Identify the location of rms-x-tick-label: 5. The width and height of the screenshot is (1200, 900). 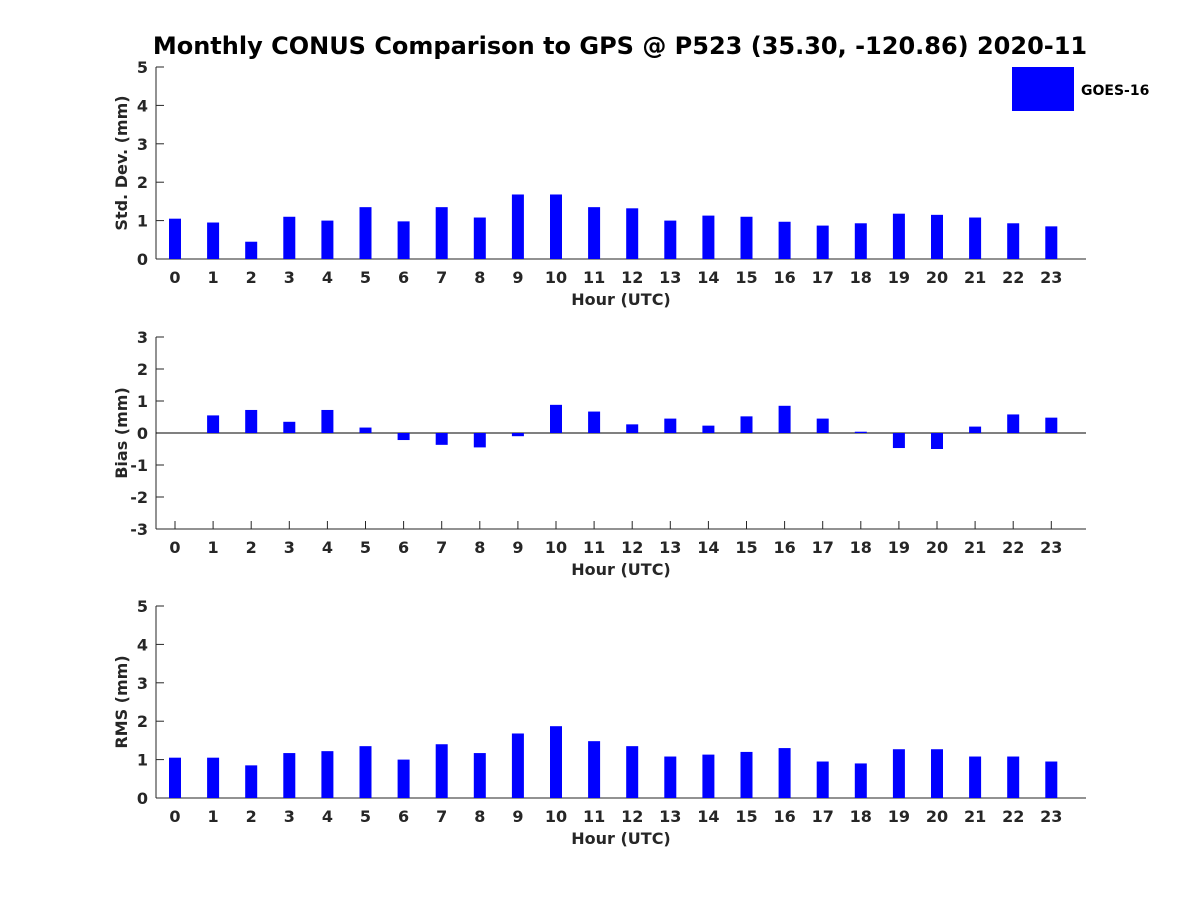
(365, 816).